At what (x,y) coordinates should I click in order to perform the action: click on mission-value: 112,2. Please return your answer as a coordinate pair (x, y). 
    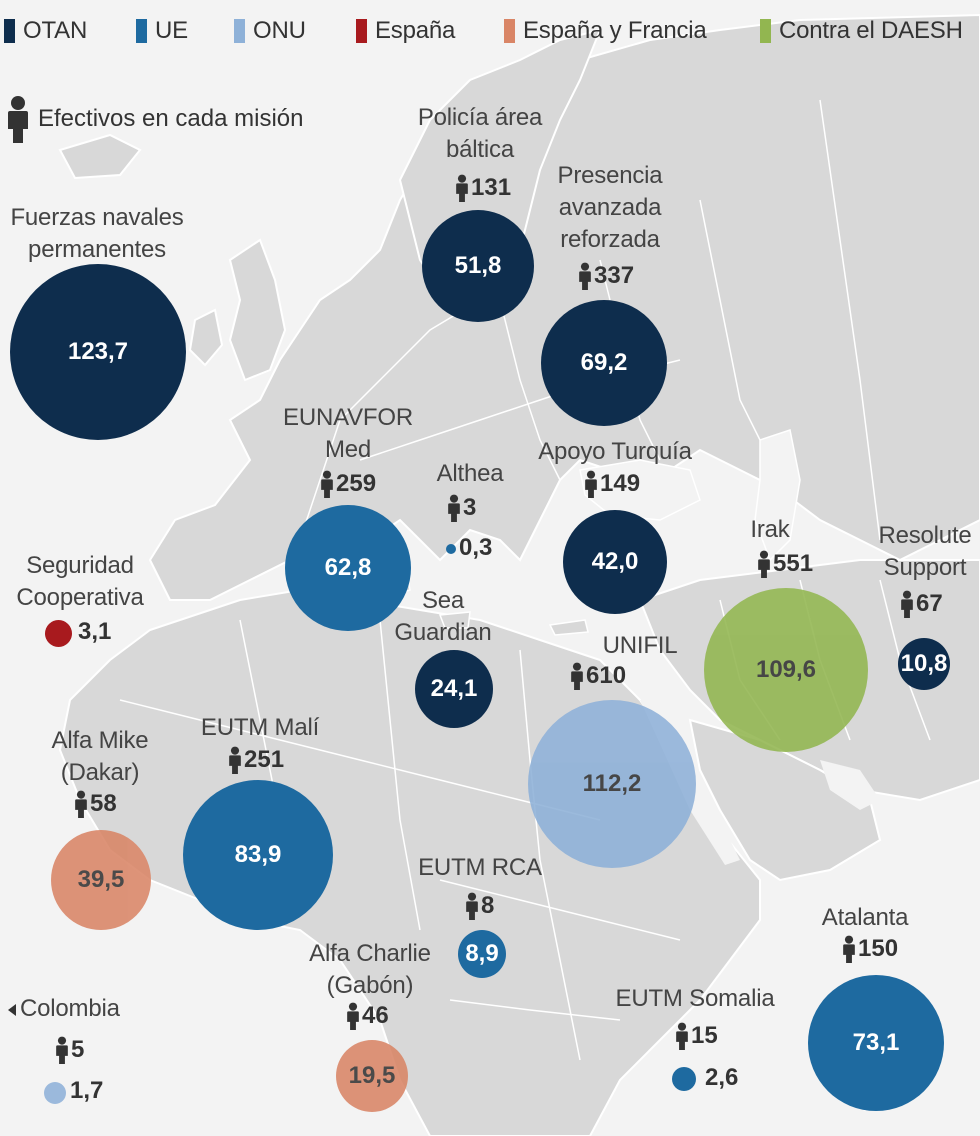
    Looking at the image, I should click on (612, 783).